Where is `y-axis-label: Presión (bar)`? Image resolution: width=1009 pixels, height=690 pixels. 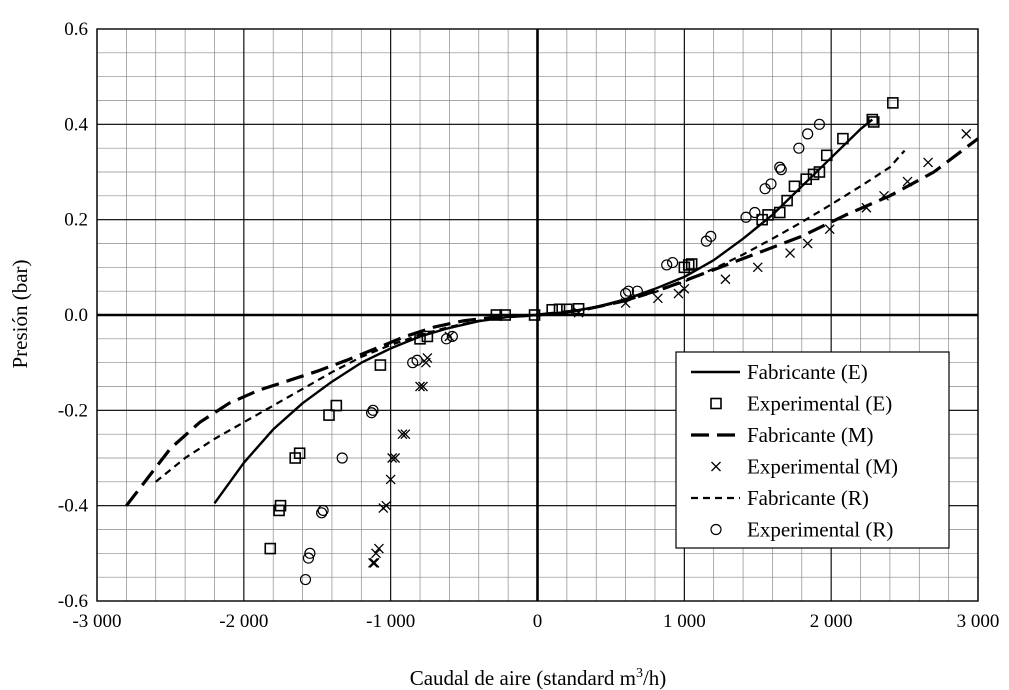 y-axis-label: Presión (bar) is located at coordinates (20, 313).